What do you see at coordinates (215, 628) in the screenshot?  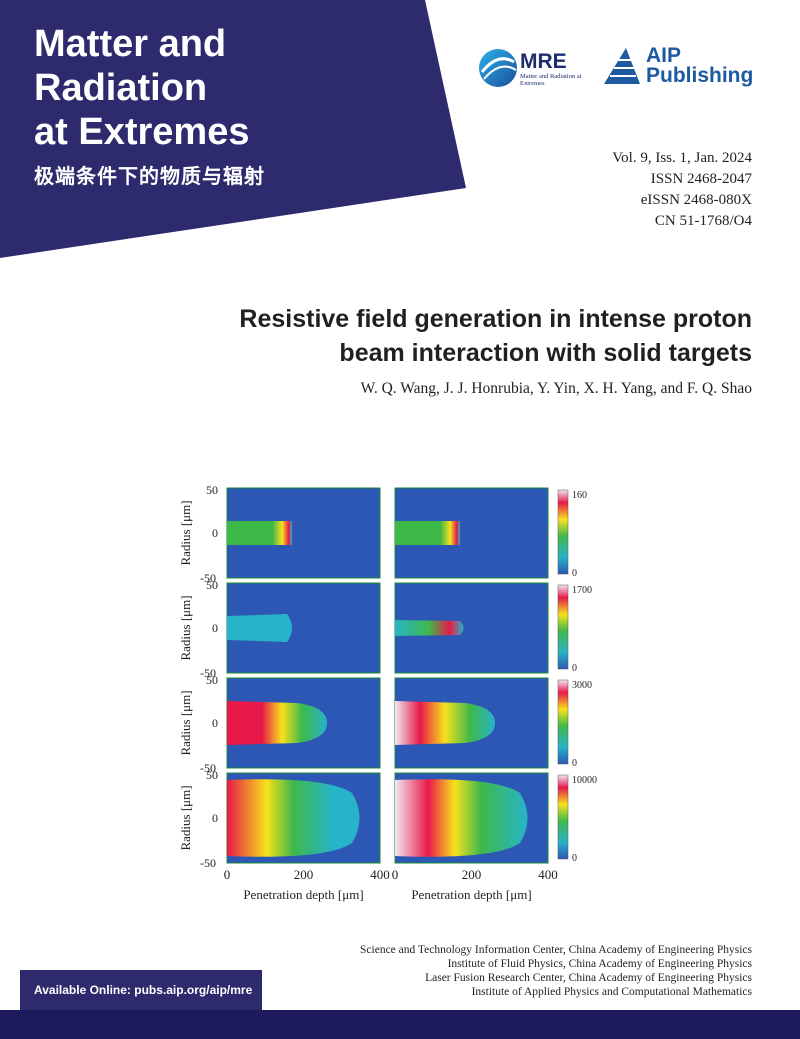 I see `y-tick-mid-2: 0` at bounding box center [215, 628].